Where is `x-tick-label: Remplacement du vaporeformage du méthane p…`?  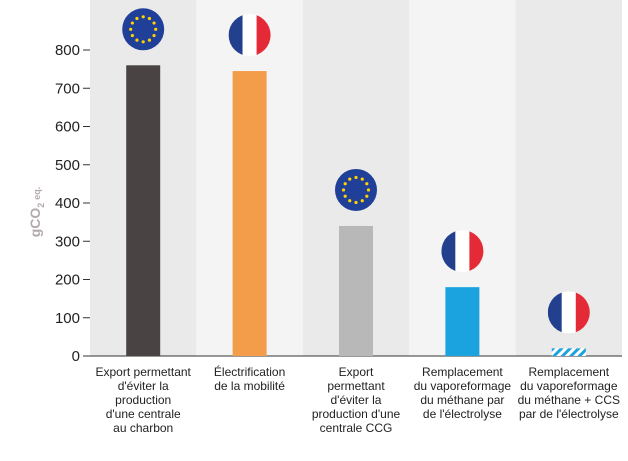 x-tick-label: Remplacement du vaporeformage du méthane p… is located at coordinates (463, 393).